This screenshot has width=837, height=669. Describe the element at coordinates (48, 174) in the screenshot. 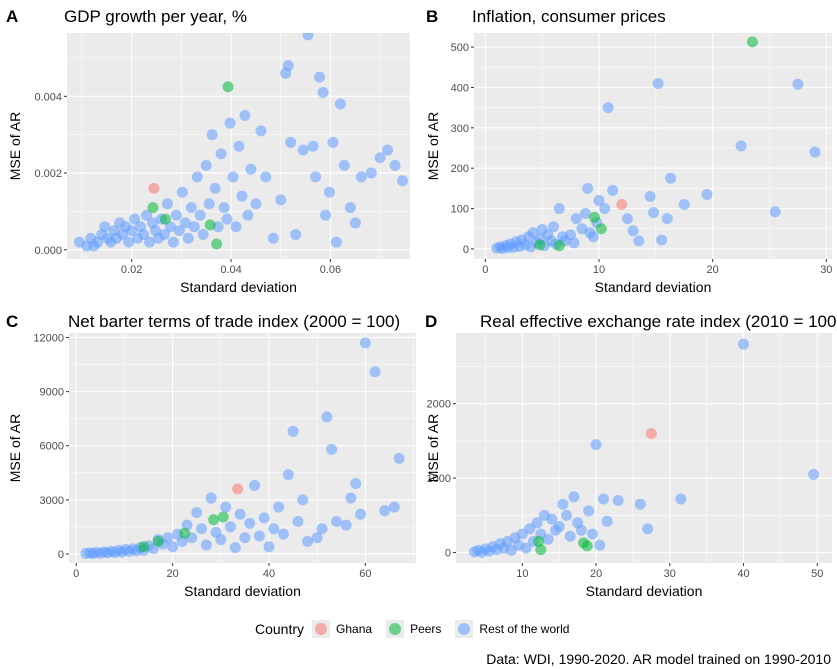

I see `y-tick-label: 0.002` at that location.